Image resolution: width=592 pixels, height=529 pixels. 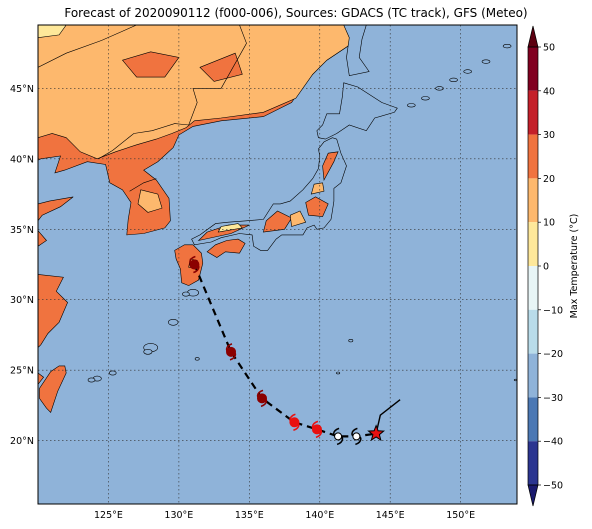 What do you see at coordinates (150, 201) in the screenshot?
I see `korea-cool` at bounding box center [150, 201].